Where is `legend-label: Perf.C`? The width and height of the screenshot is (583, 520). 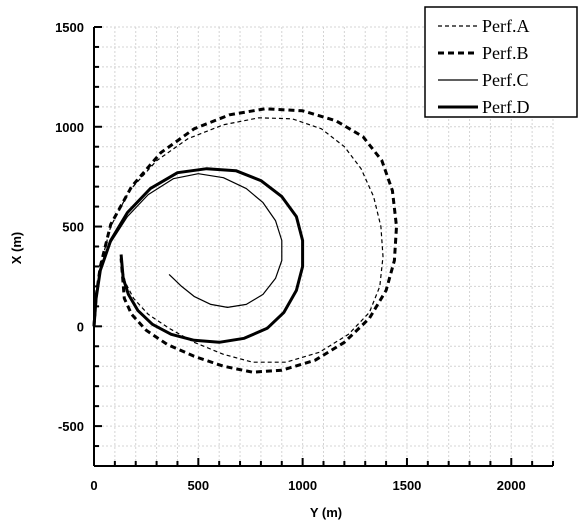 legend-label: Perf.C is located at coordinates (505, 80).